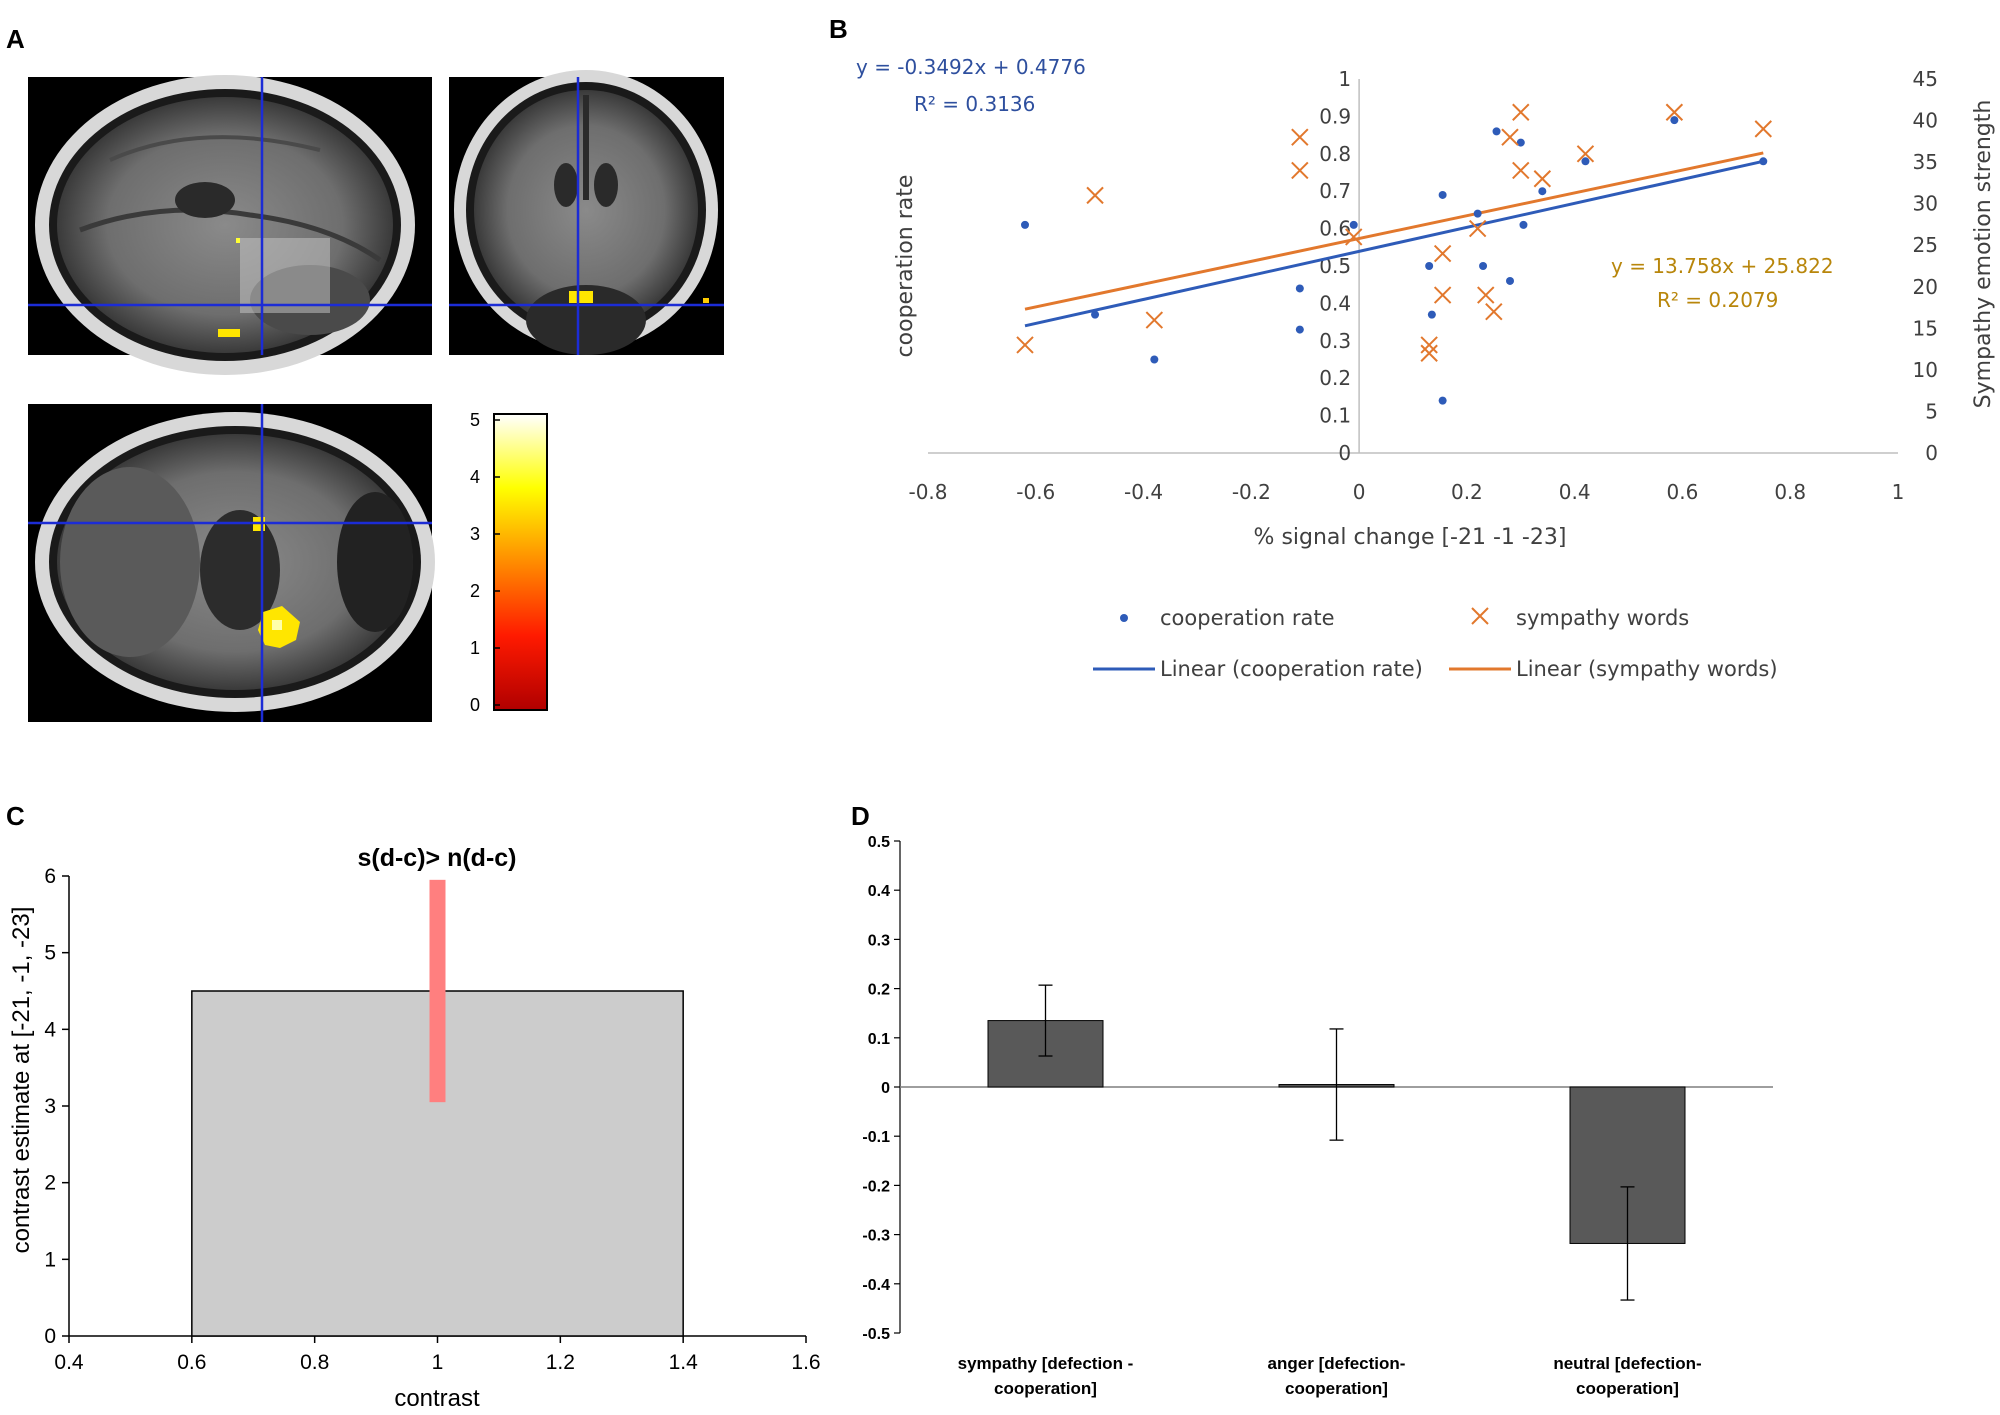  Describe the element at coordinates (15, 816) in the screenshot. I see `panel-label-c: C` at that location.